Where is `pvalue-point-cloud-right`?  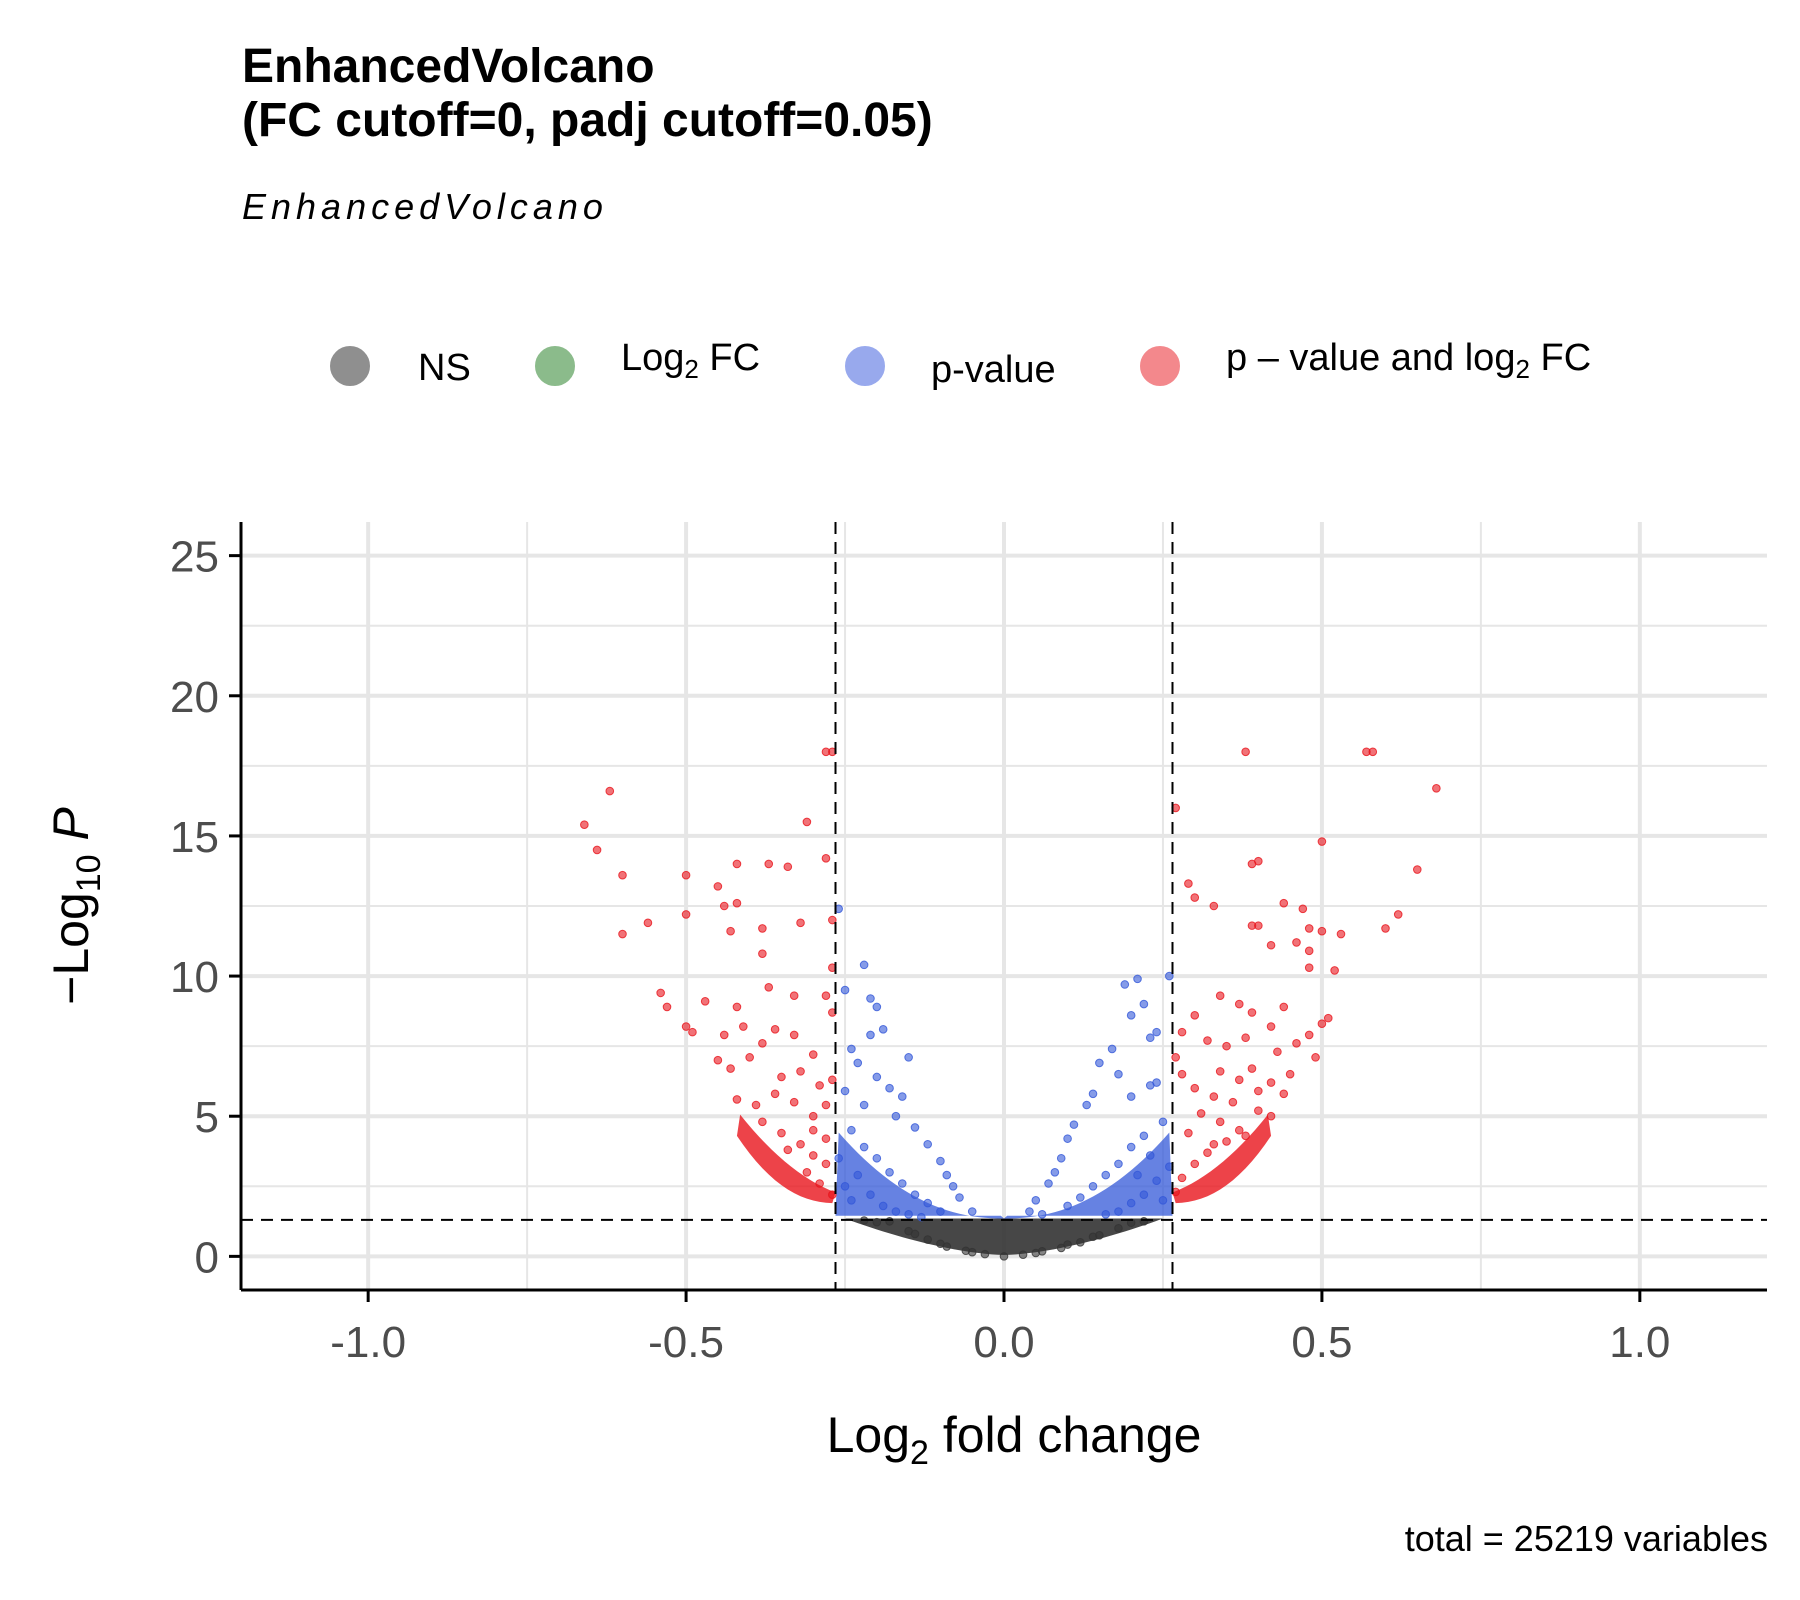
pvalue-point-cloud-right is located at coordinates (1088, 1175).